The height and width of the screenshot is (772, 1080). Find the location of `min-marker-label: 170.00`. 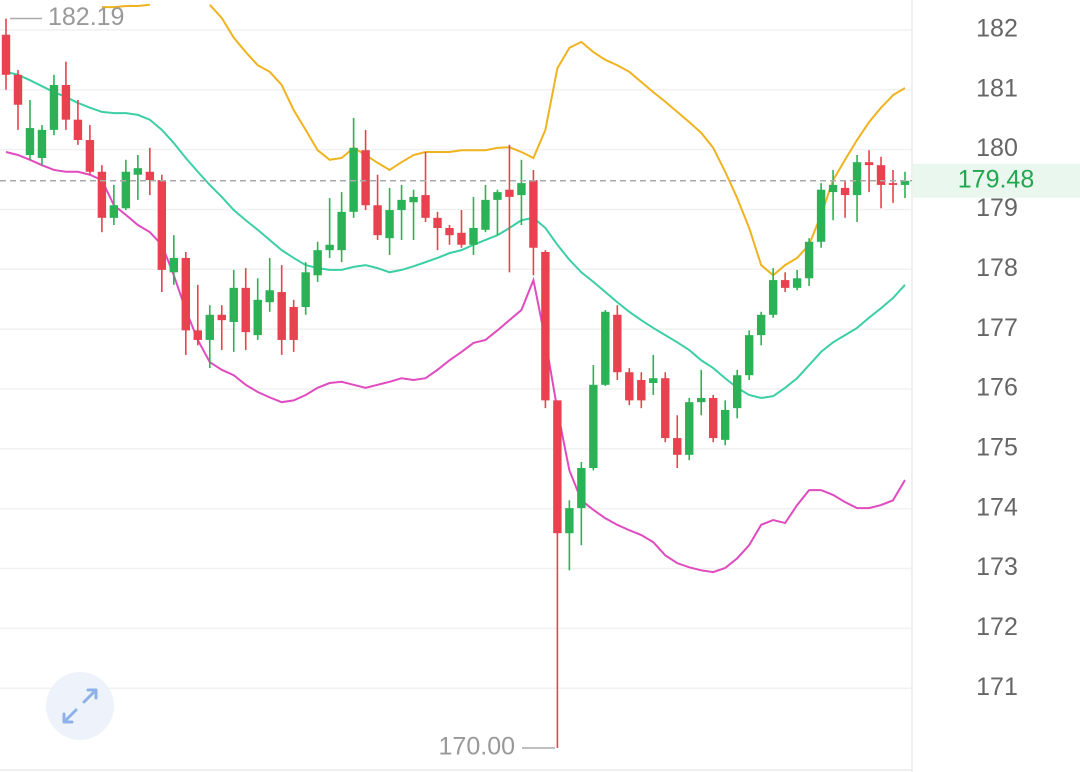

min-marker-label: 170.00 is located at coordinates (477, 747).